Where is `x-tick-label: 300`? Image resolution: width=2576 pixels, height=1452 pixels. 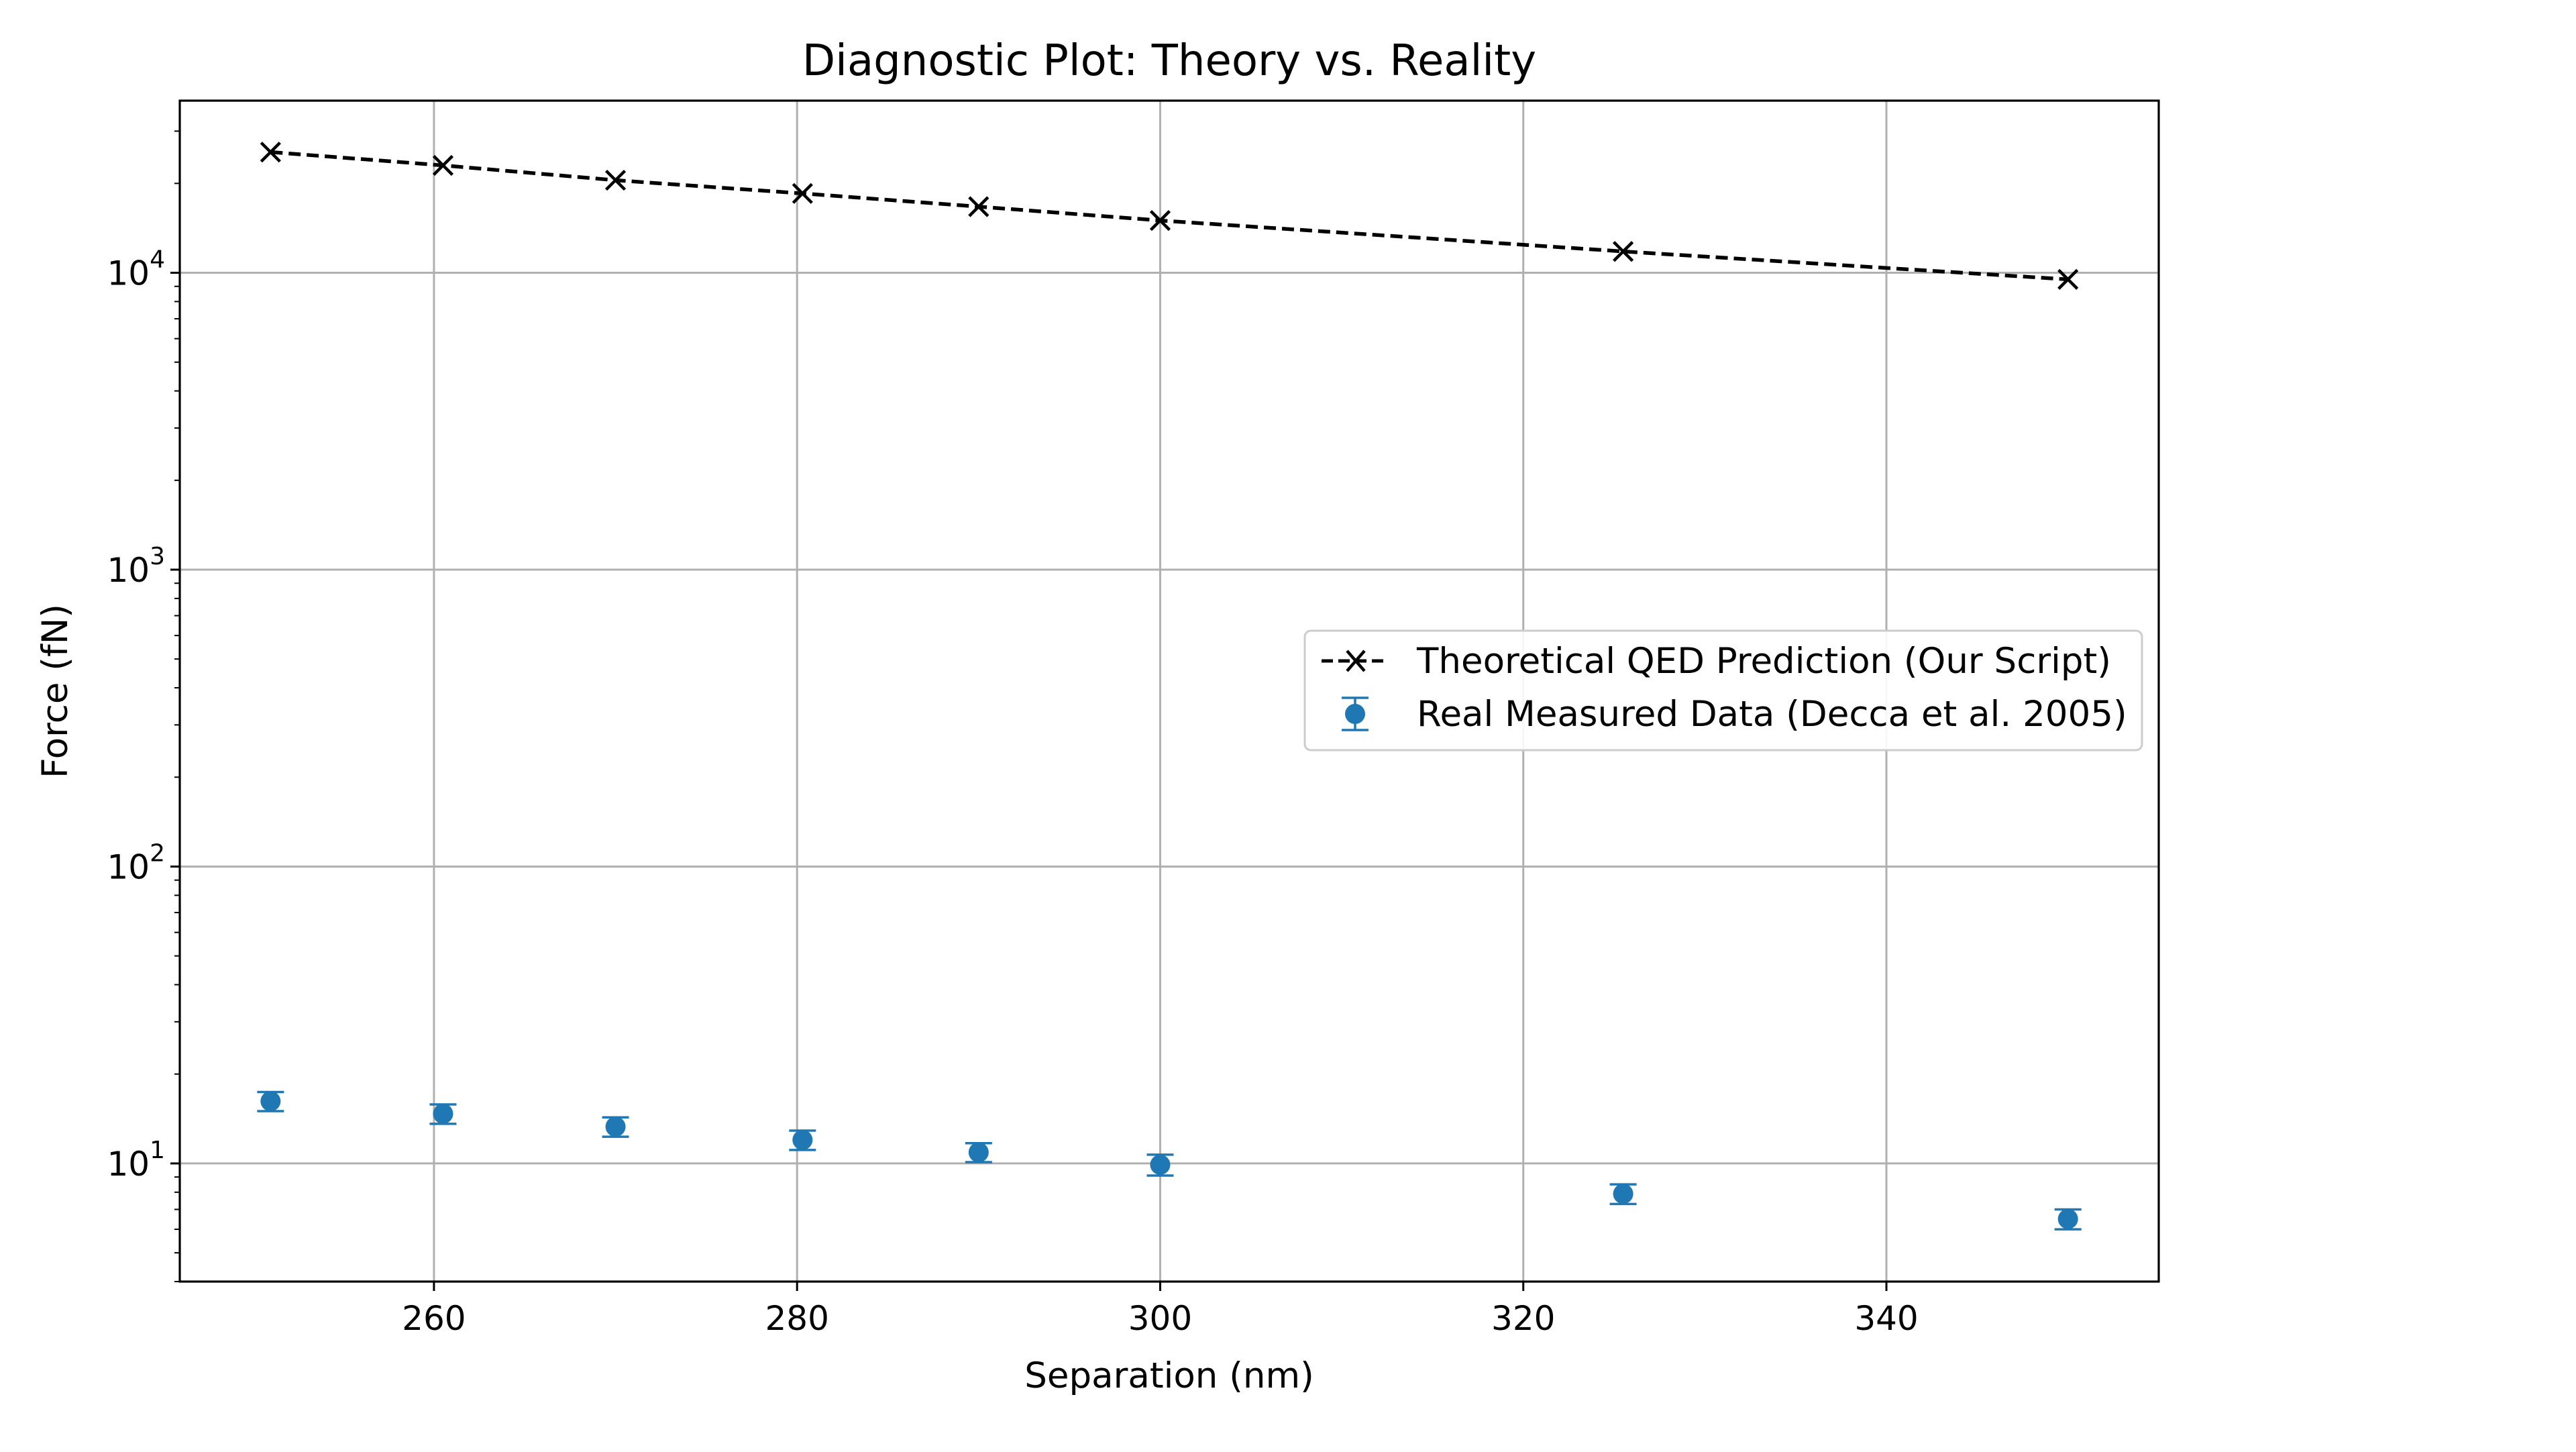
x-tick-label: 300 is located at coordinates (1160, 1319).